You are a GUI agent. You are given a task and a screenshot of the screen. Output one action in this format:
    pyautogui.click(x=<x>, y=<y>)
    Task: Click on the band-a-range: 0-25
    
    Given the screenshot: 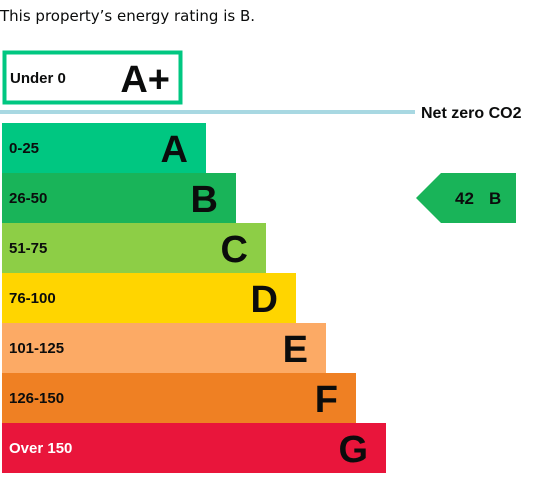 What is the action you would take?
    pyautogui.click(x=24, y=148)
    